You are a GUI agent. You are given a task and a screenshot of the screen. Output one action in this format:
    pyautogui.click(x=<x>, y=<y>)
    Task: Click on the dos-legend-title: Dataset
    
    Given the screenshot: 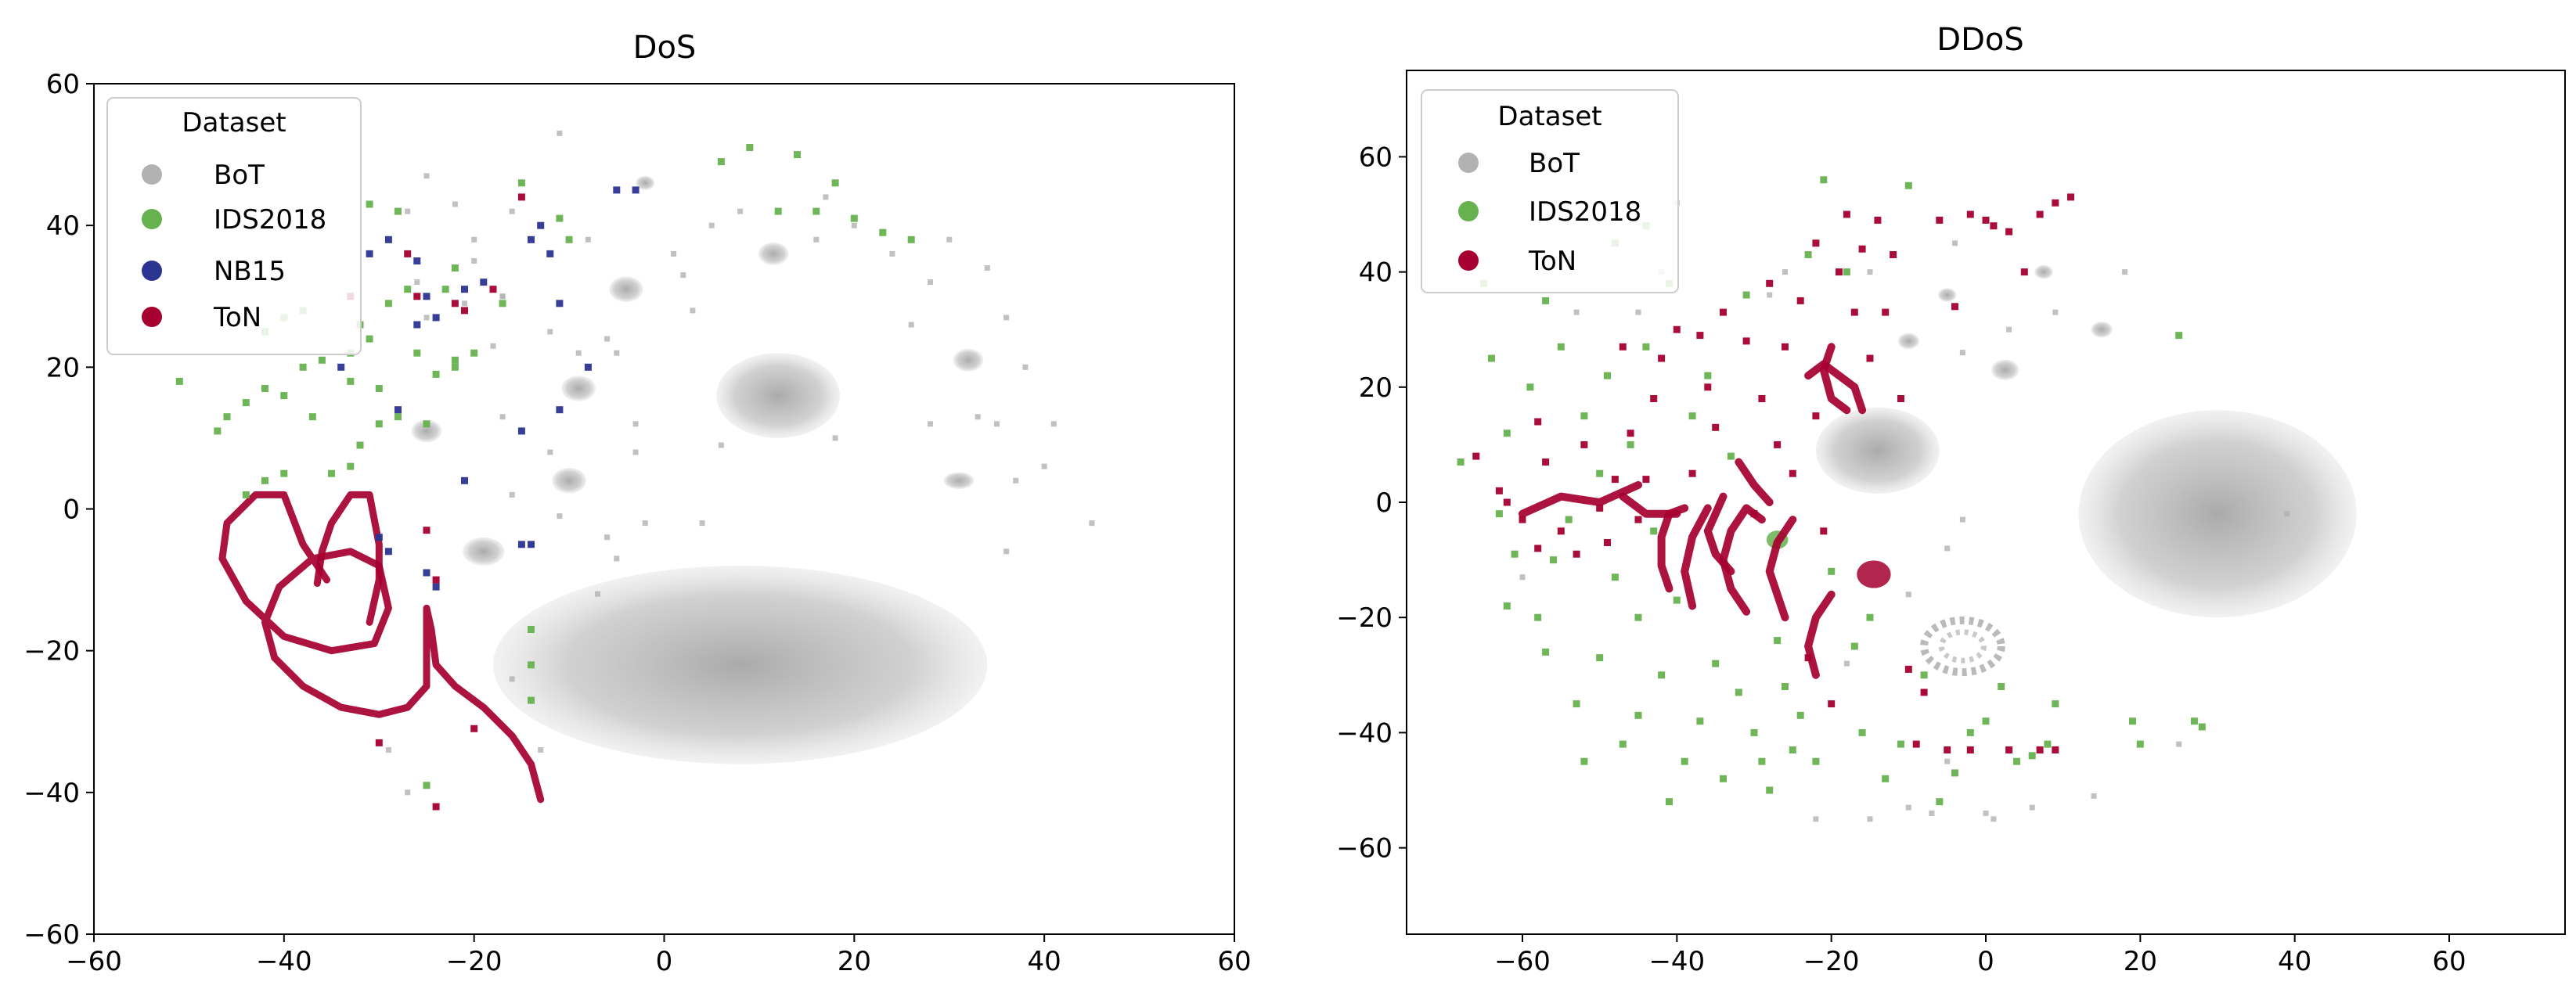 What is the action you would take?
    pyautogui.click(x=234, y=122)
    